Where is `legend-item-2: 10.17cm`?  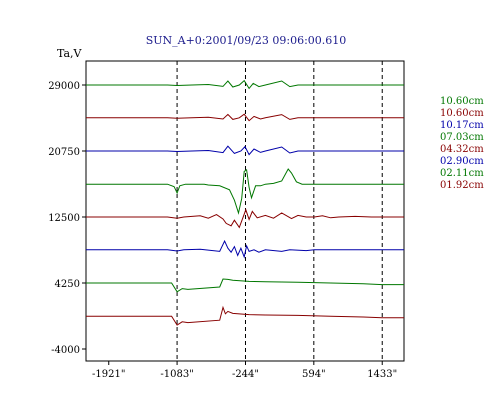 legend-item-2: 10.17cm is located at coordinates (462, 125).